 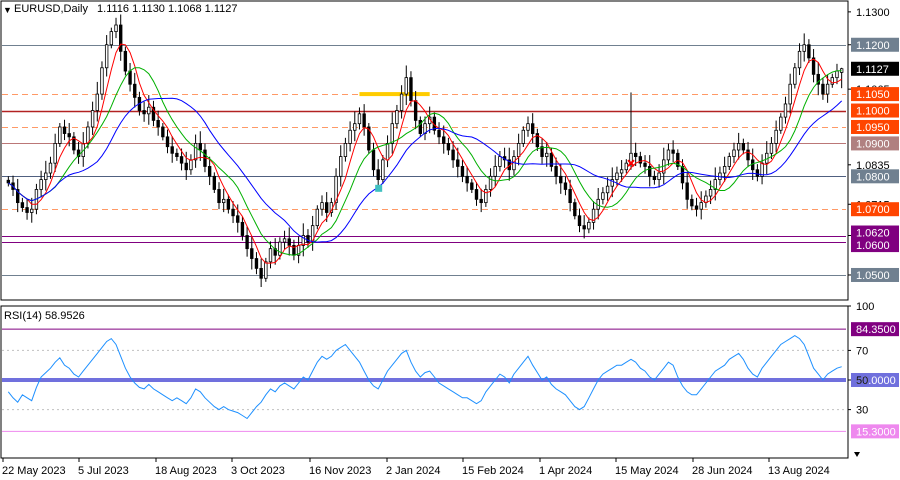 I want to click on level-label-text: 1.0600, so click(x=873, y=246).